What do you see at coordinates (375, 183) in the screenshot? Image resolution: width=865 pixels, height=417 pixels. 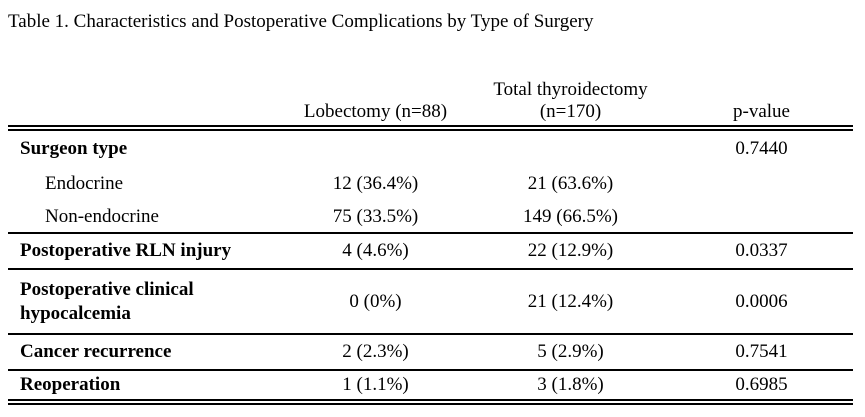 I see `lobectomy-value: 12 (36.4%)` at bounding box center [375, 183].